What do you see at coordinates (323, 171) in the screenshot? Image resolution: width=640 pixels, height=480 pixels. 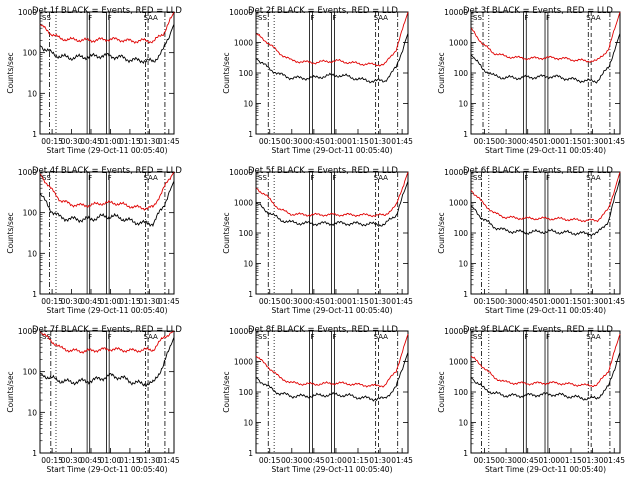 I see `panel-title: Det 5f BLACK = Events, RED = LLD` at bounding box center [323, 171].